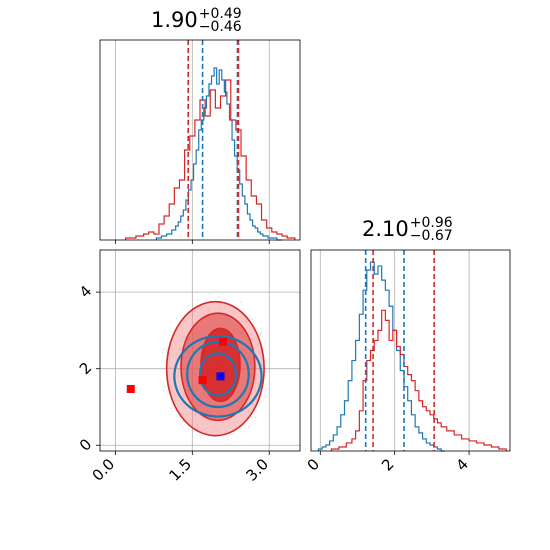  What do you see at coordinates (257, 470) in the screenshot?
I see `x-tick-label: 3.0` at bounding box center [257, 470].